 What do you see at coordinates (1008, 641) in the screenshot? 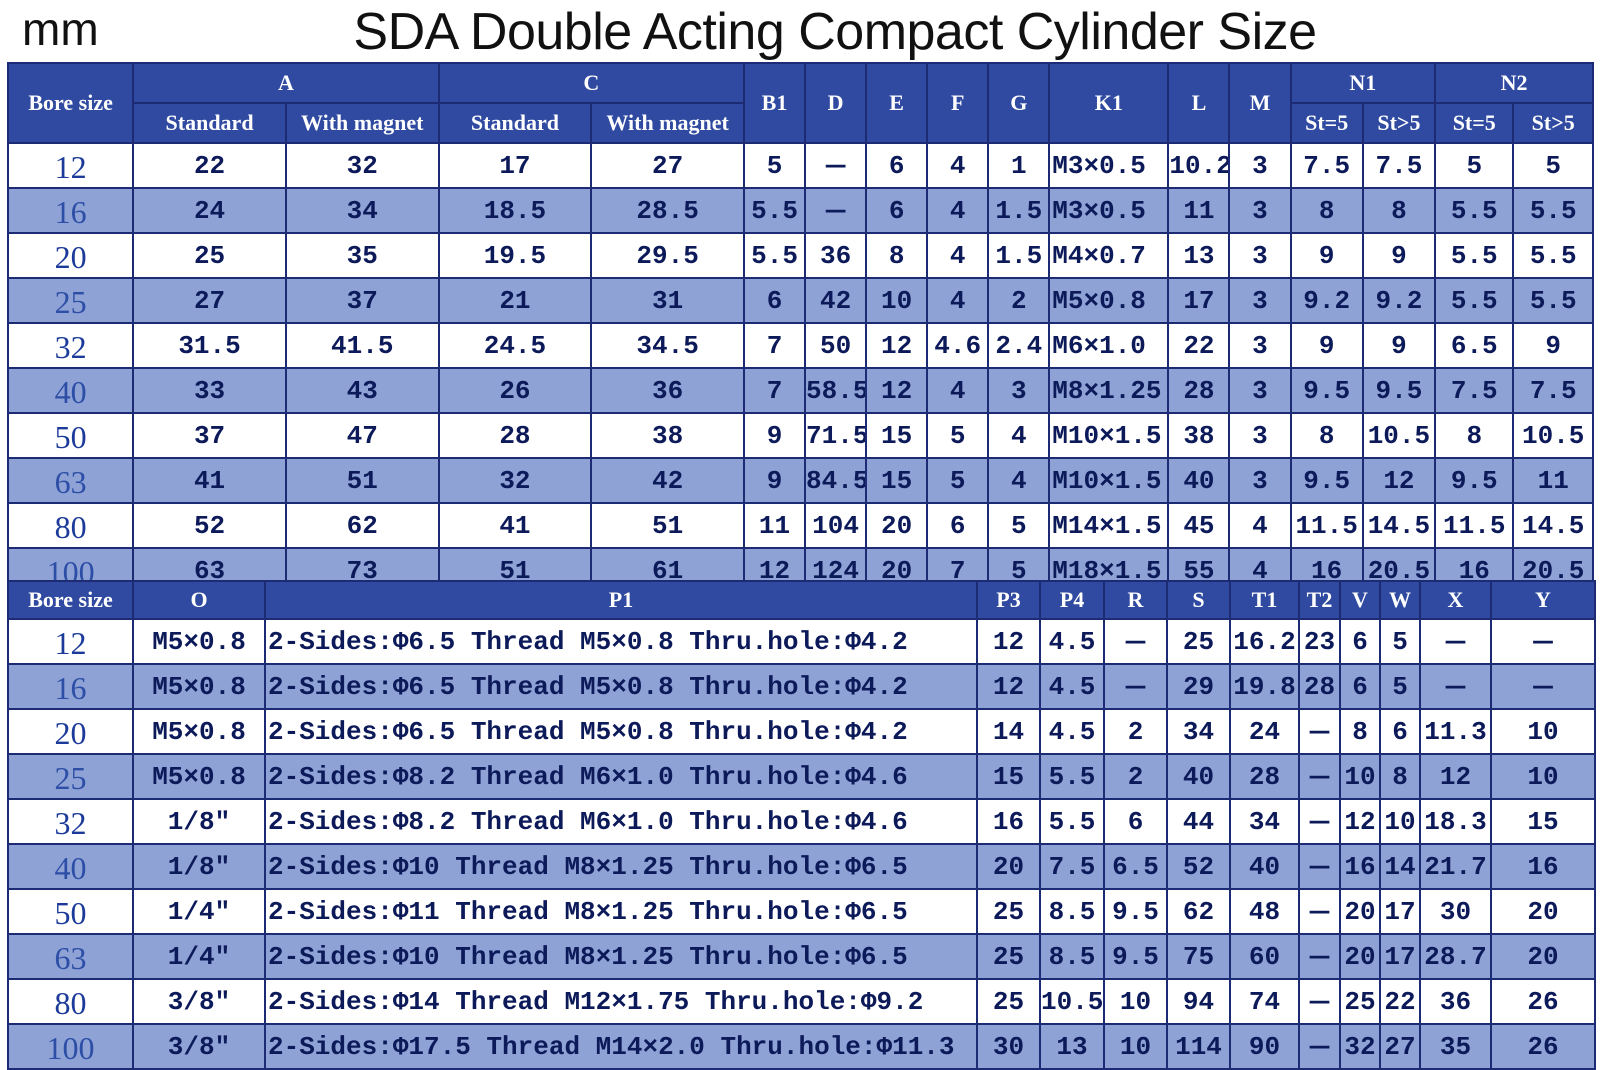
I see `cell-p3: 12` at bounding box center [1008, 641].